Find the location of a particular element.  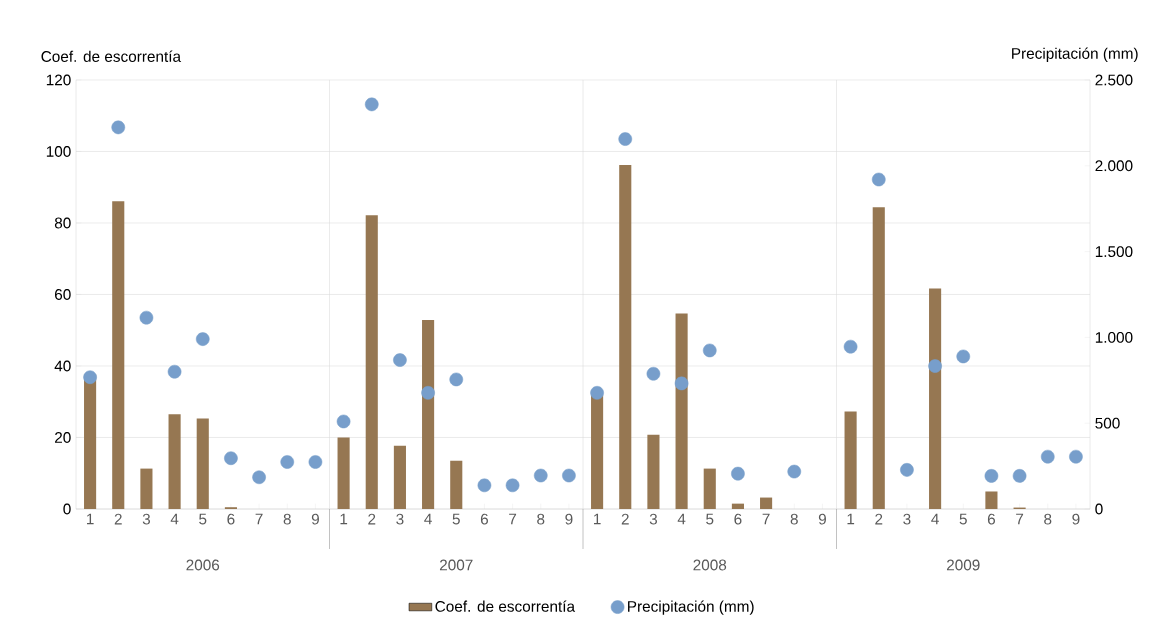

y2-tick-label: 1.500 is located at coordinates (1114, 252).